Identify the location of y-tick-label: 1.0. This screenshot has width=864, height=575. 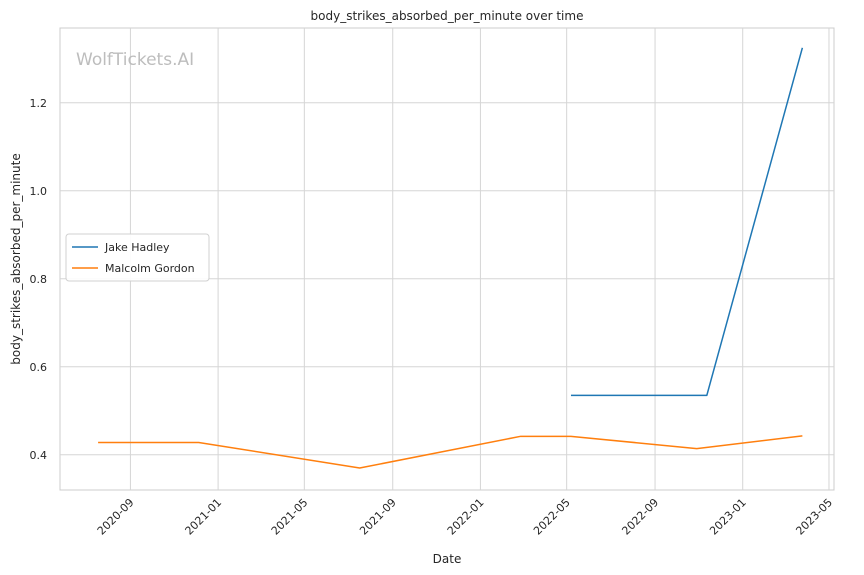
(39, 191).